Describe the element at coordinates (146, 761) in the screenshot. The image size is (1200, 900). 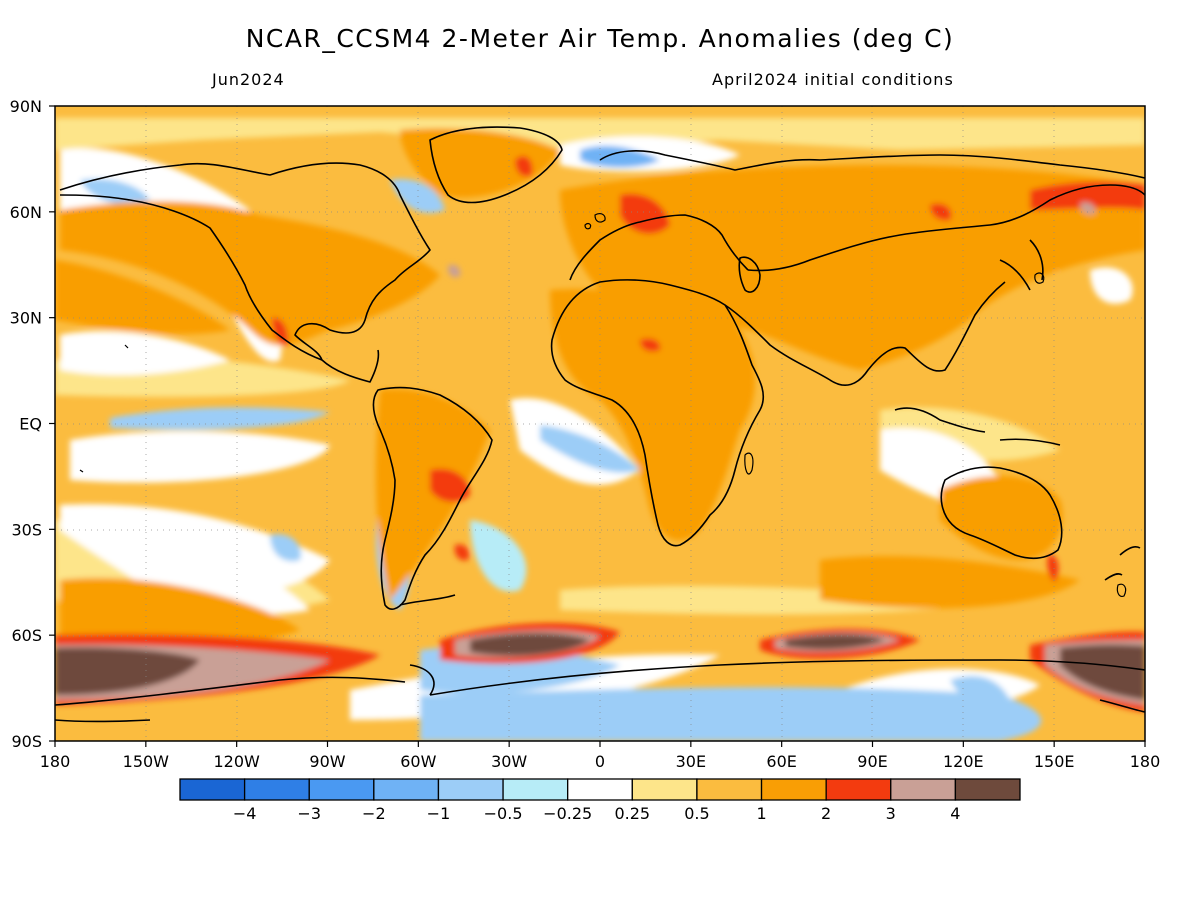
I see `lon-tick-label: 150W` at that location.